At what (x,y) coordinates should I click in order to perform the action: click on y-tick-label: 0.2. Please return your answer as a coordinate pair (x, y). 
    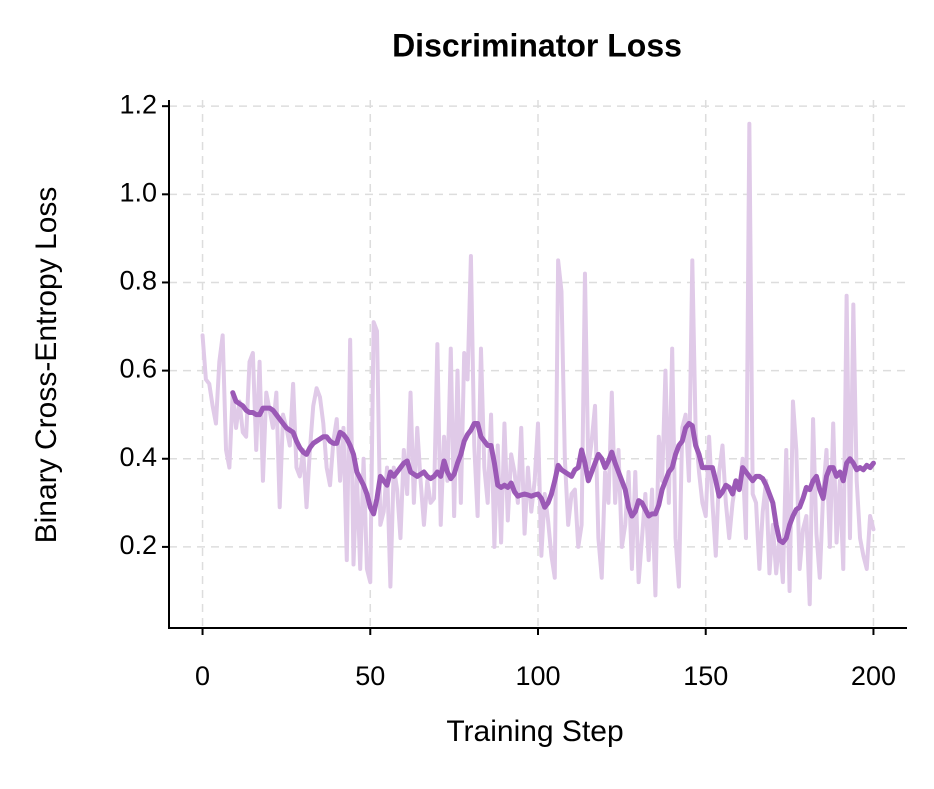
    Looking at the image, I should click on (138, 545).